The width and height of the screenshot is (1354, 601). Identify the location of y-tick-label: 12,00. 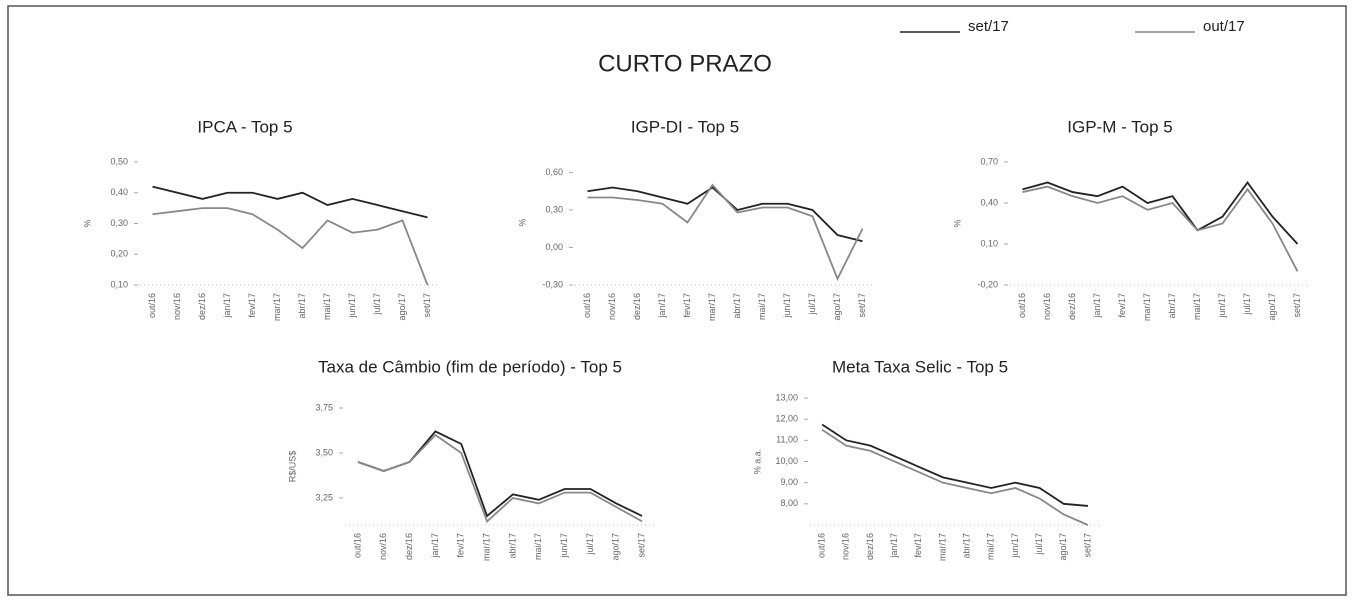
(786, 419).